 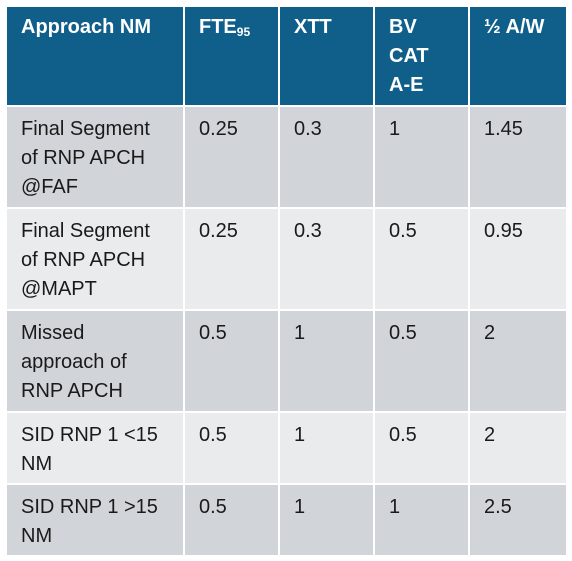 I want to click on cell-approach: SID RNP 1 >15 NM, so click(x=95, y=520).